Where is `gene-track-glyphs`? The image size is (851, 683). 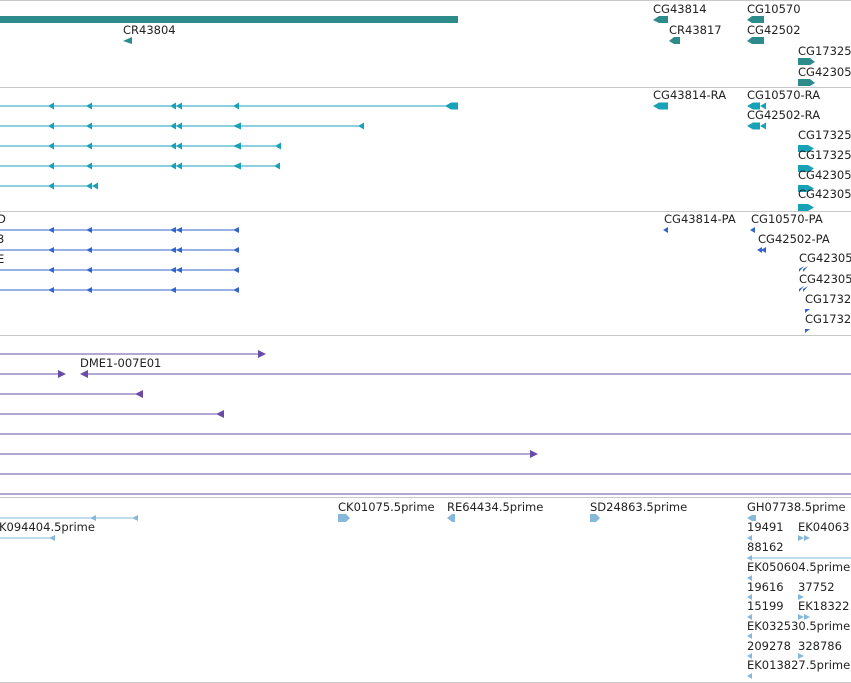
gene-track-glyphs is located at coordinates (407, 51).